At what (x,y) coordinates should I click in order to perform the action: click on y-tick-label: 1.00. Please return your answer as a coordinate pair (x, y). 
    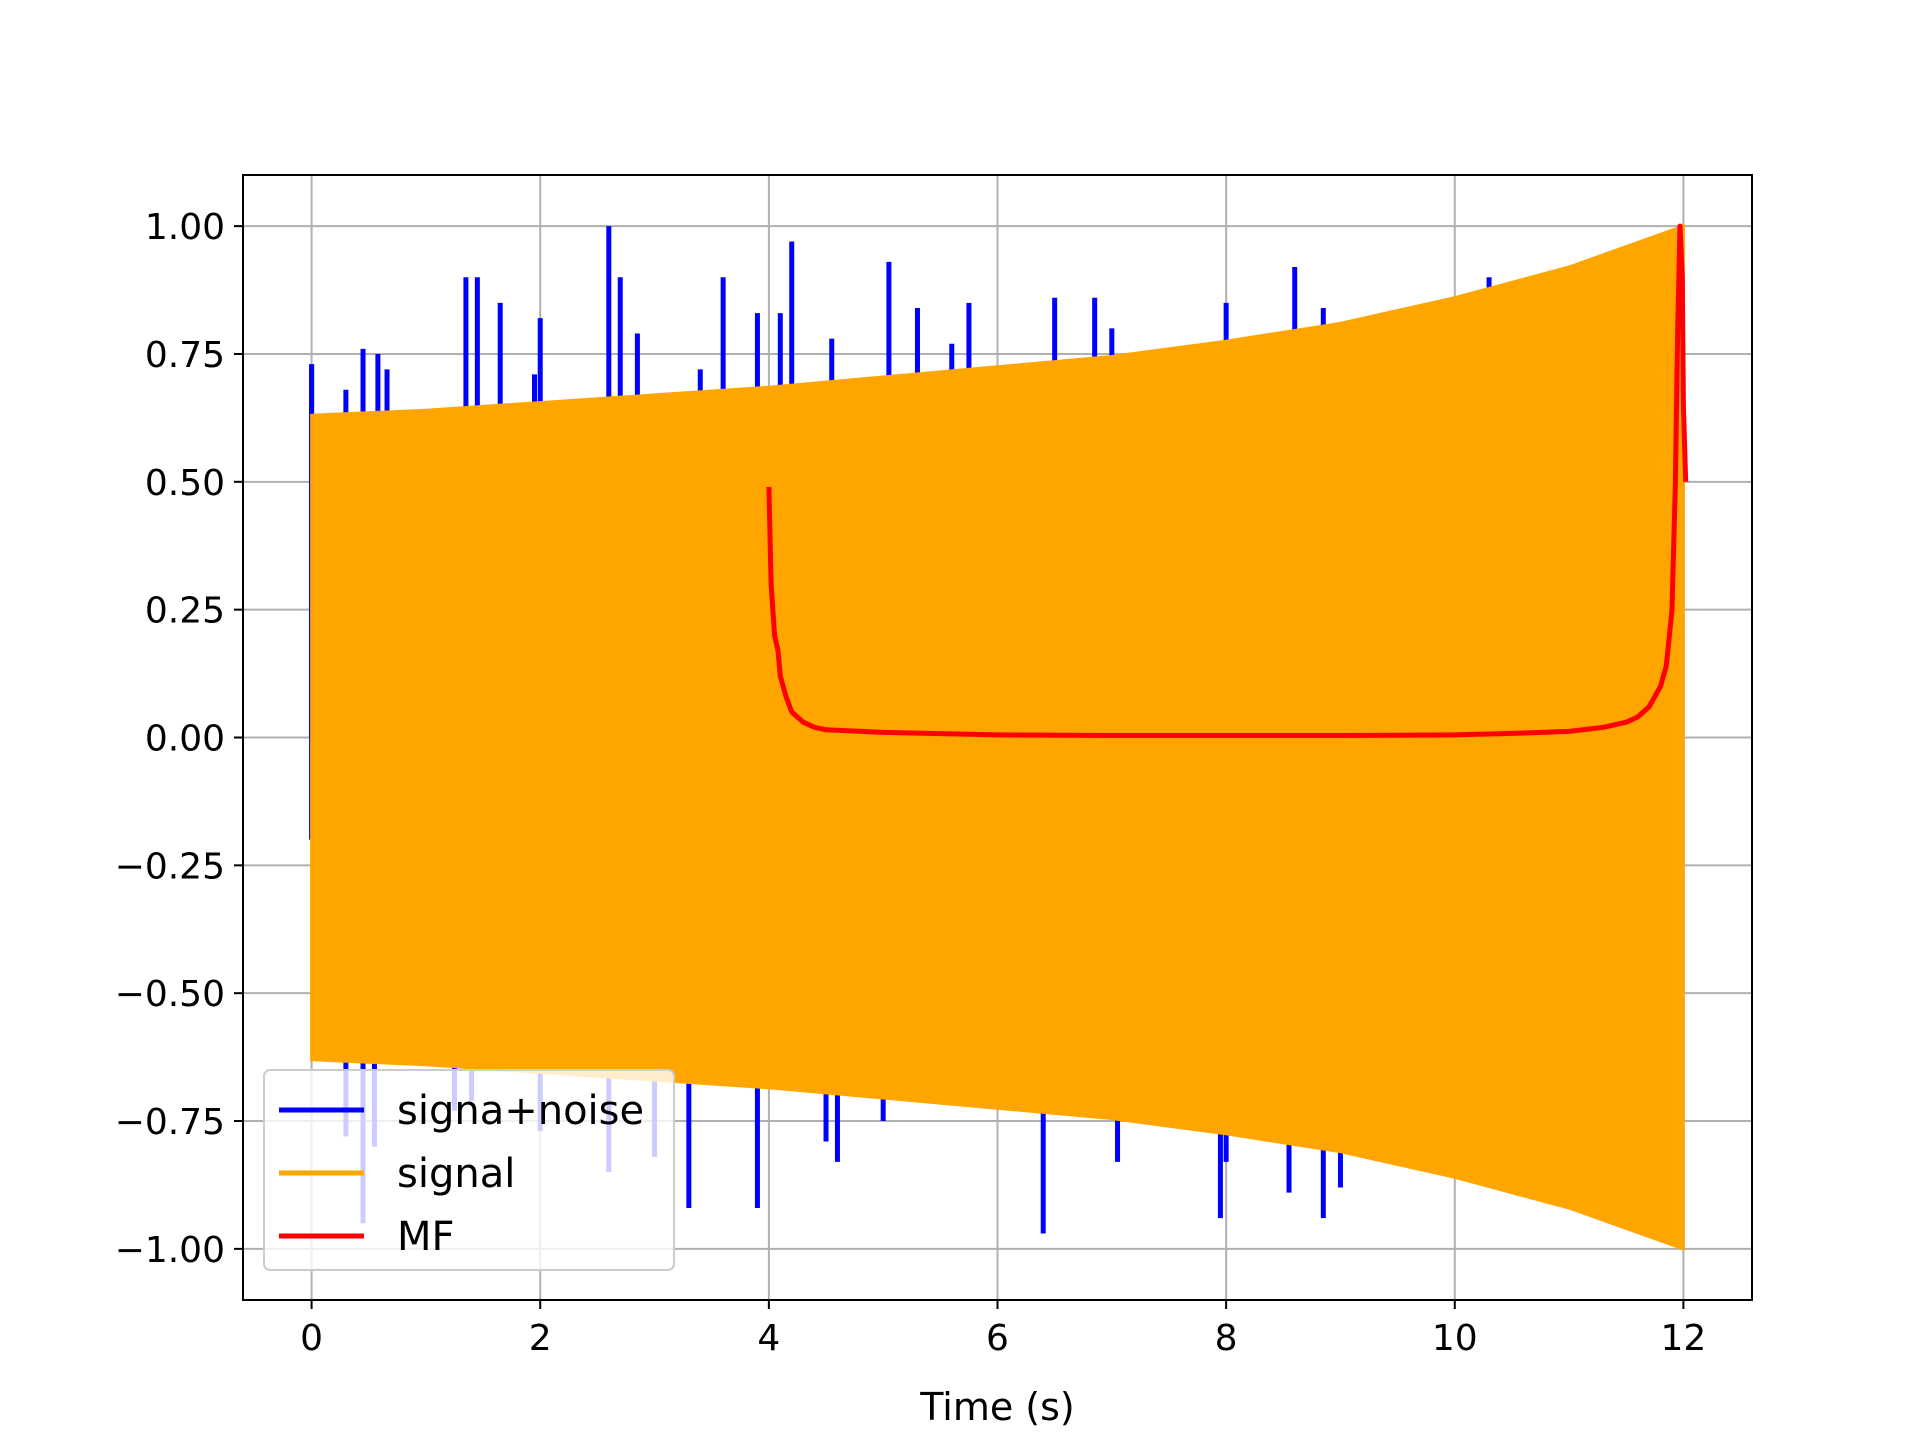
    Looking at the image, I should click on (185, 227).